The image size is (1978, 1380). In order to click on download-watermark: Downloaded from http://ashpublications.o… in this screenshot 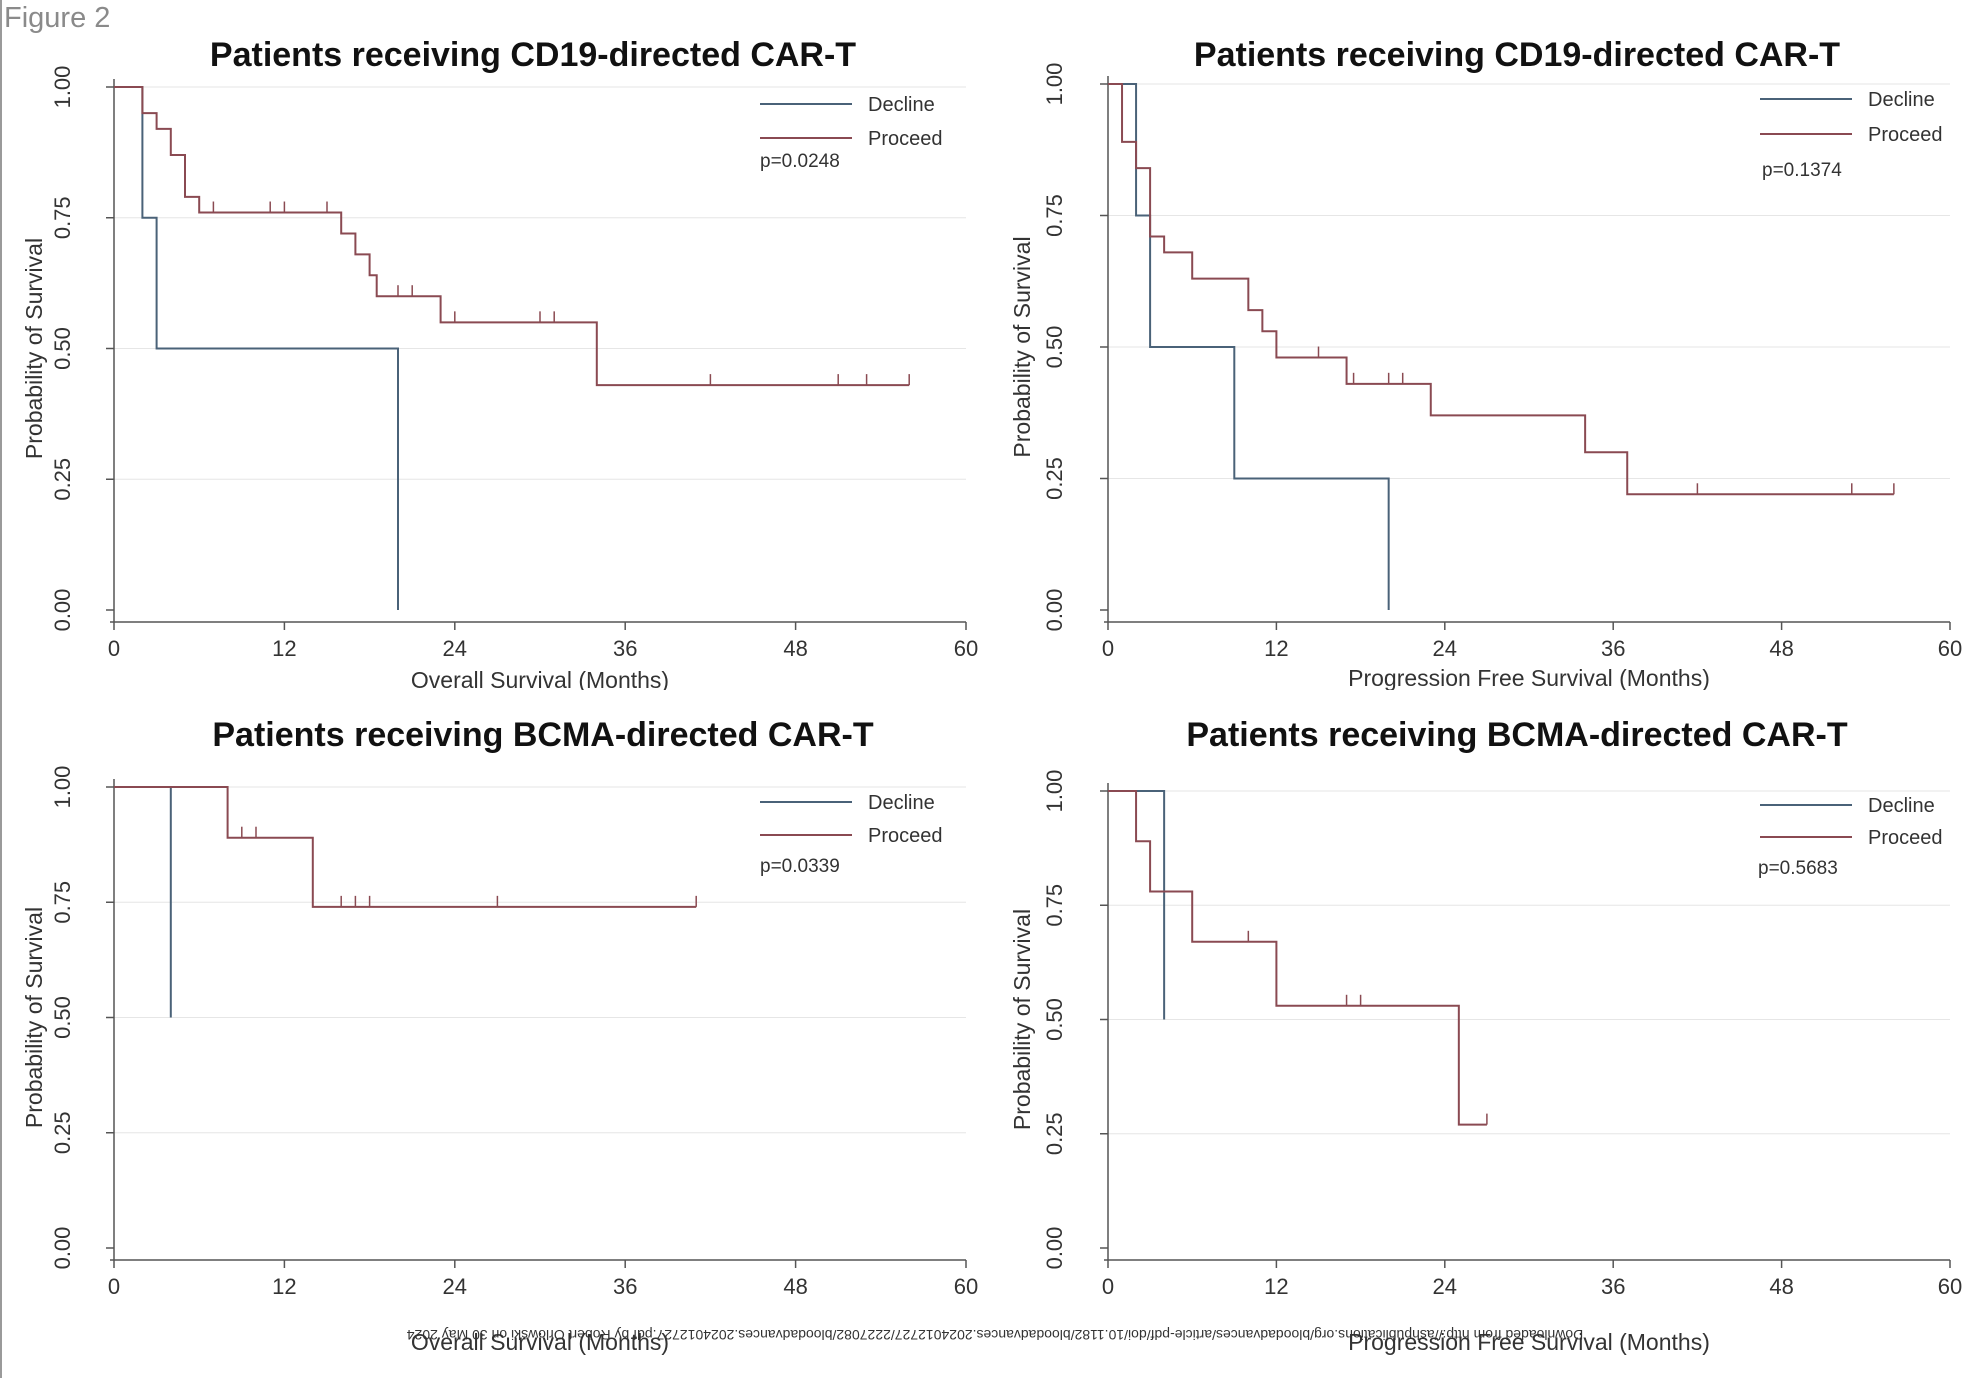, I will do `click(995, 1335)`.